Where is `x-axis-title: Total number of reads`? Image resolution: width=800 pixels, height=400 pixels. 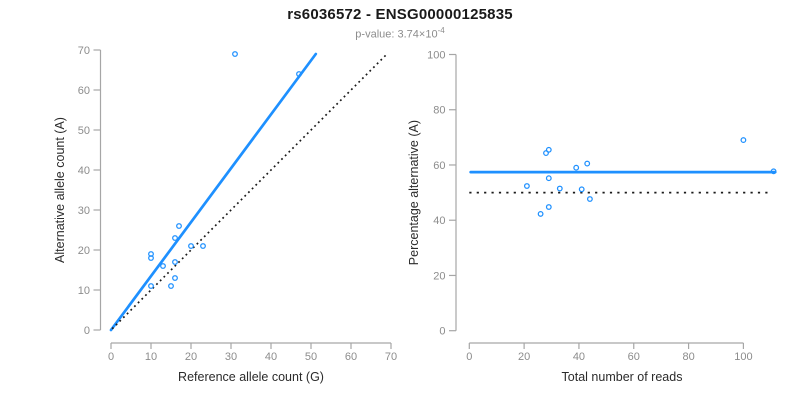
x-axis-title: Total number of reads is located at coordinates (622, 377).